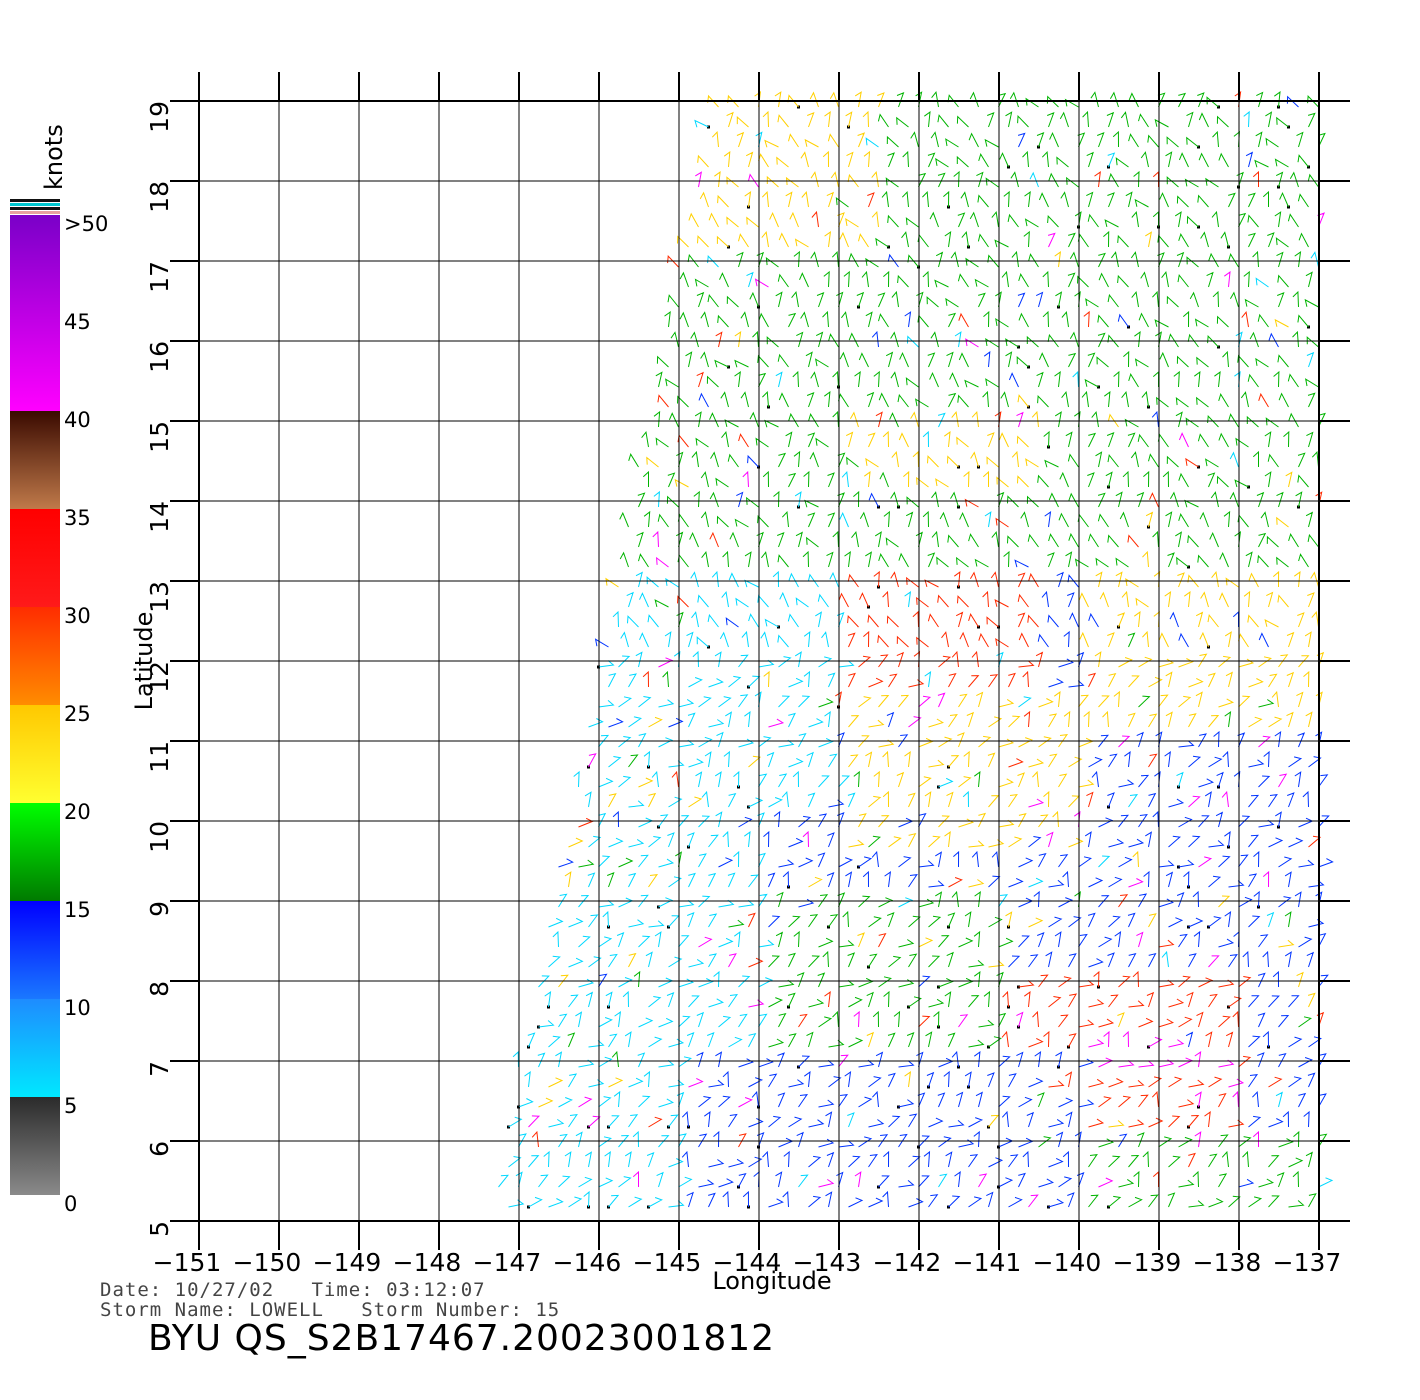  What do you see at coordinates (159, 1149) in the screenshot?
I see `latitude-tick-label: 6` at bounding box center [159, 1149].